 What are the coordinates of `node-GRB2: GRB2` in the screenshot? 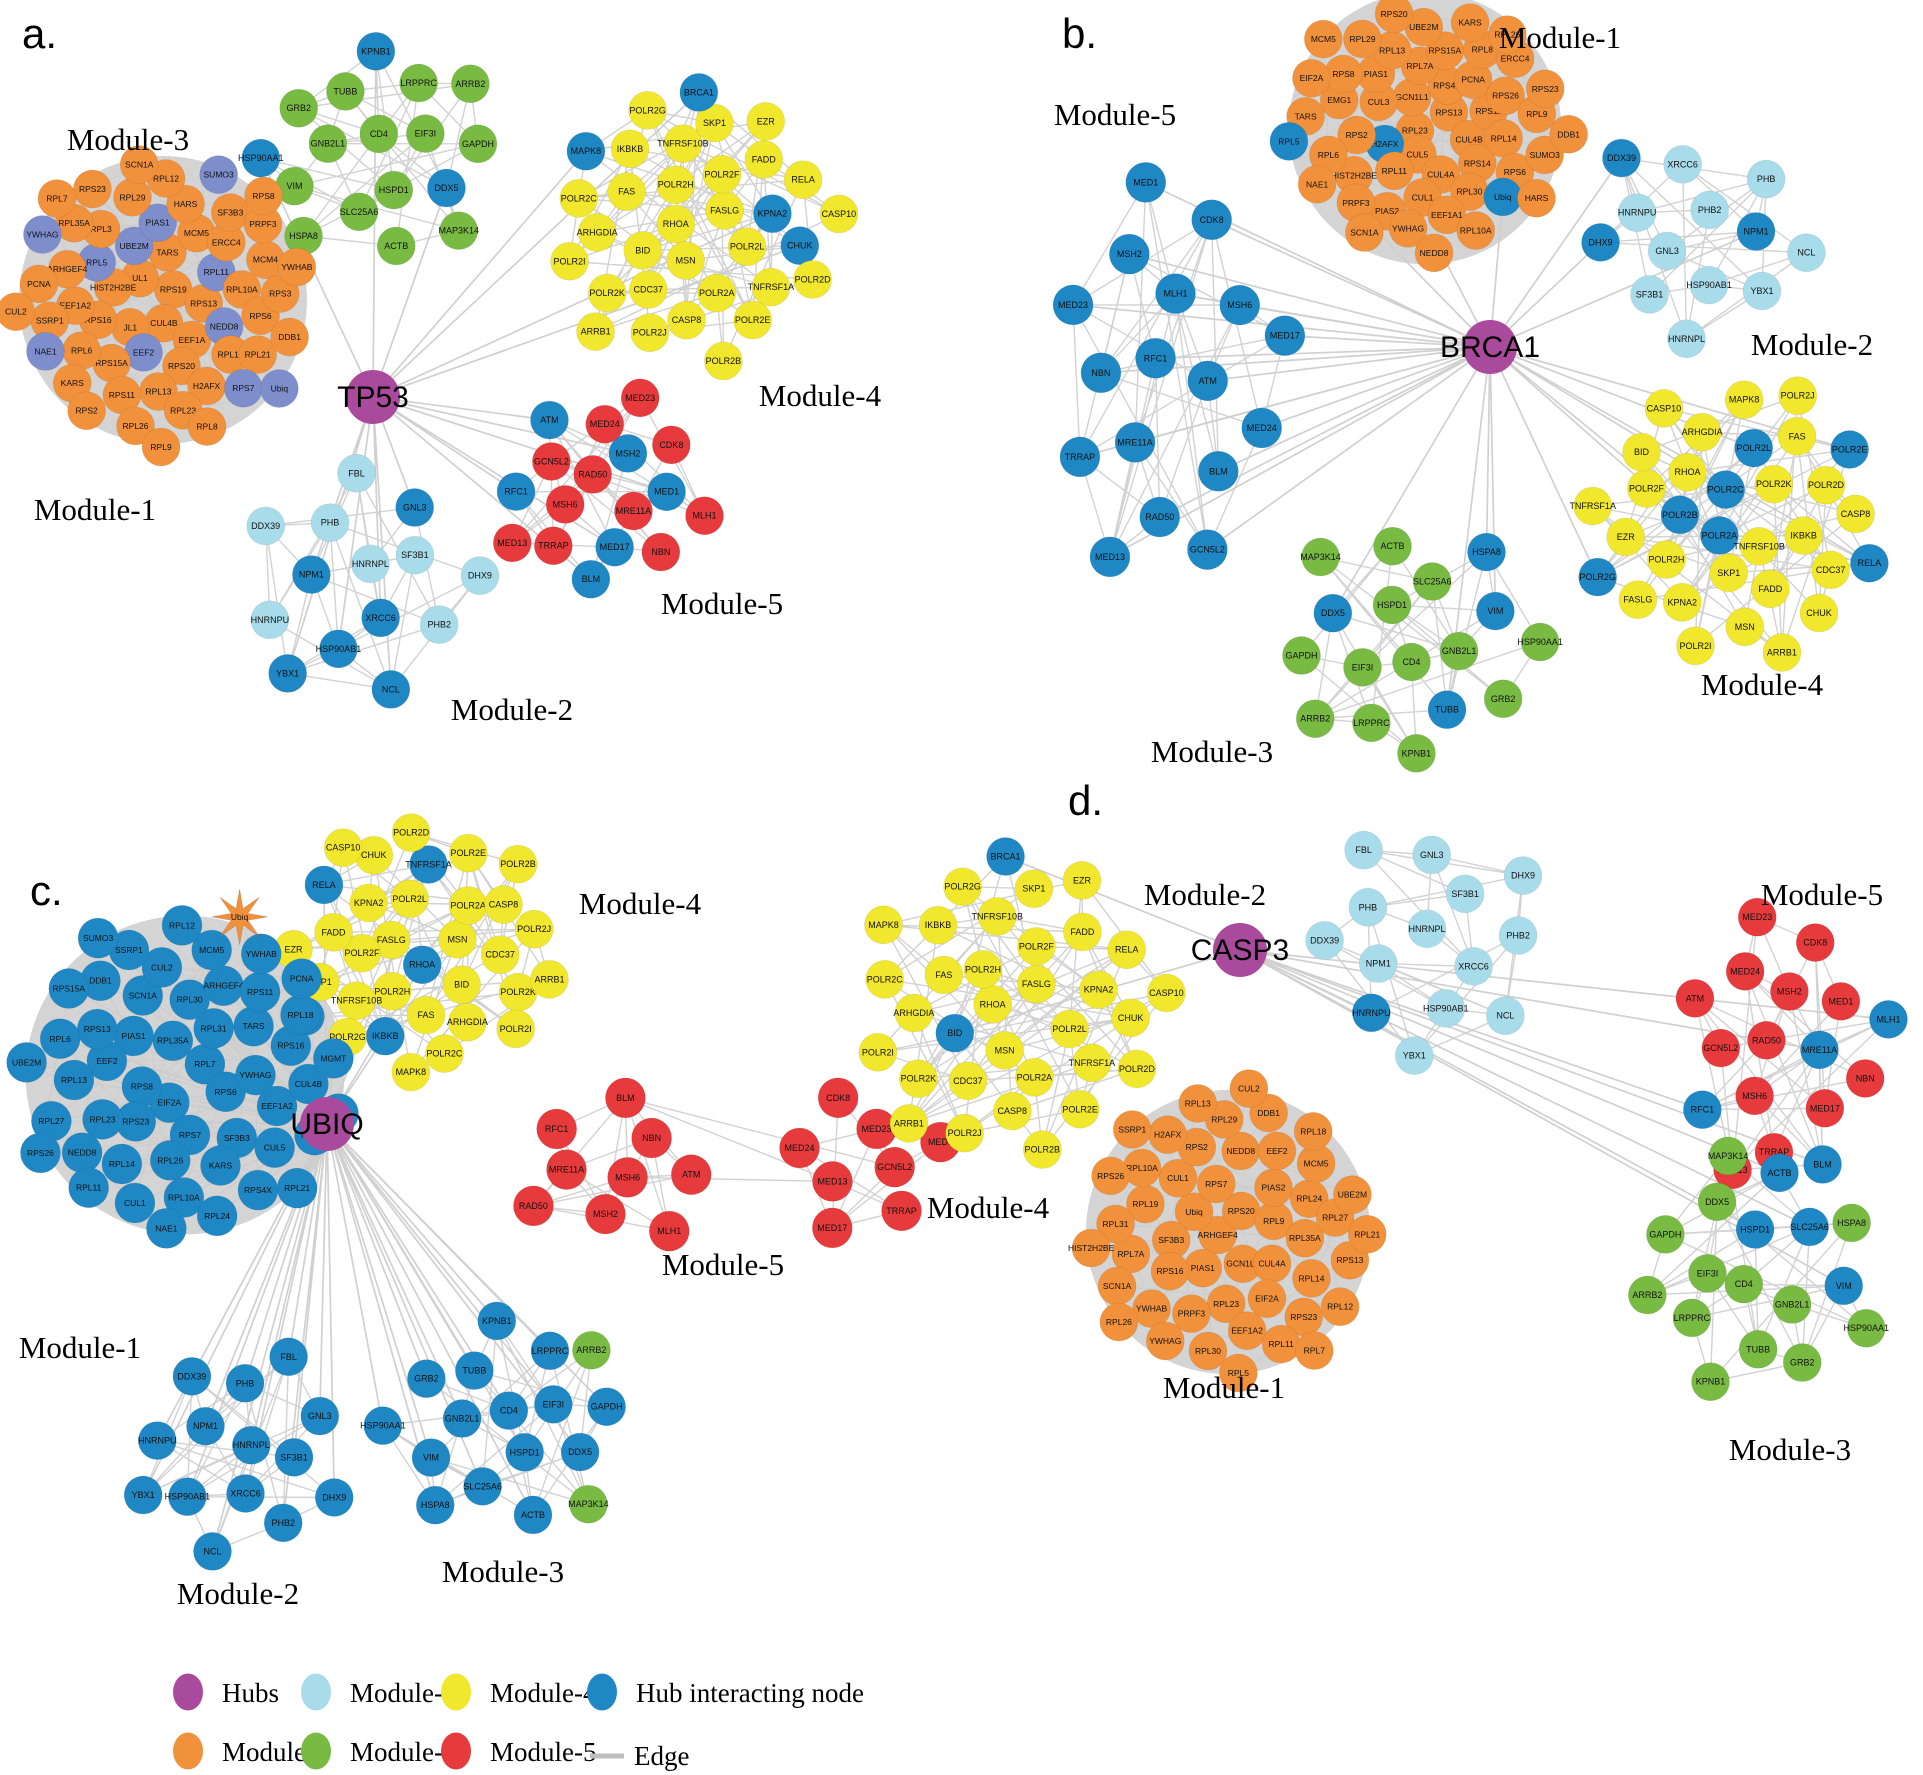 It's located at (1503, 699).